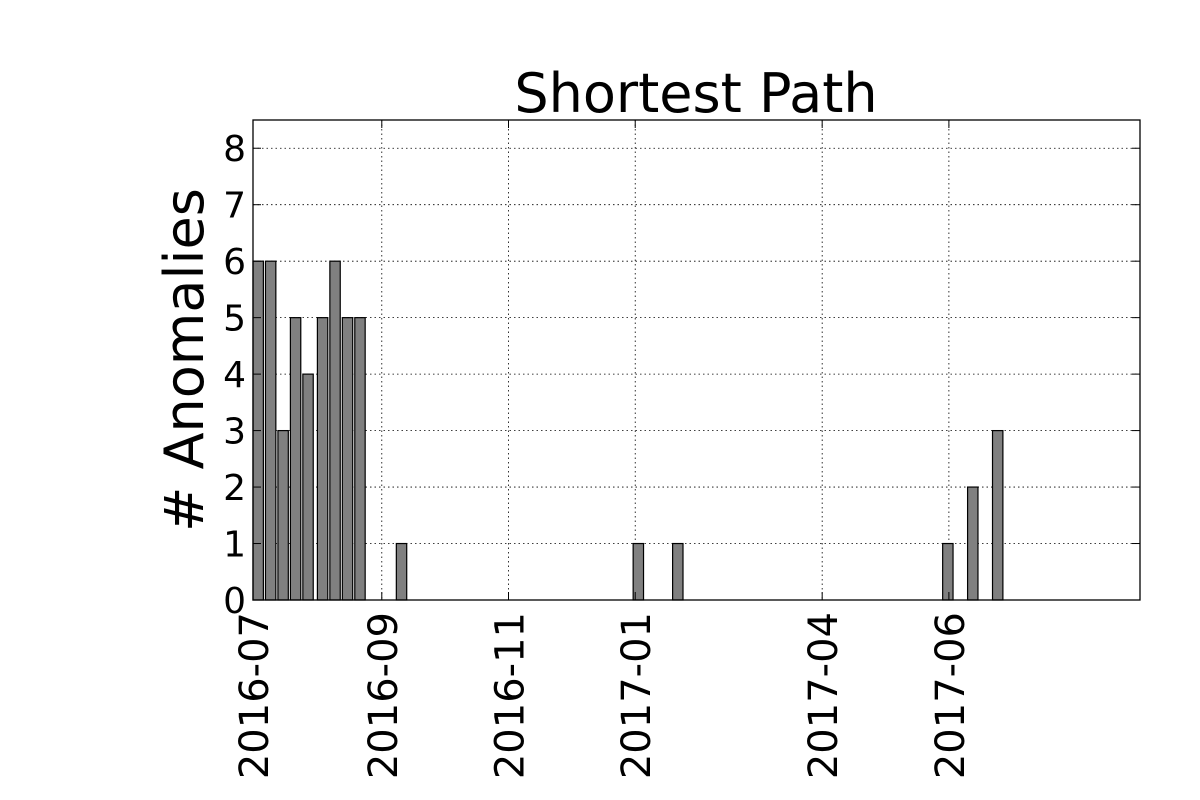 The width and height of the screenshot is (1200, 800). What do you see at coordinates (384, 695) in the screenshot?
I see `x-tick-label: 2016-09` at bounding box center [384, 695].